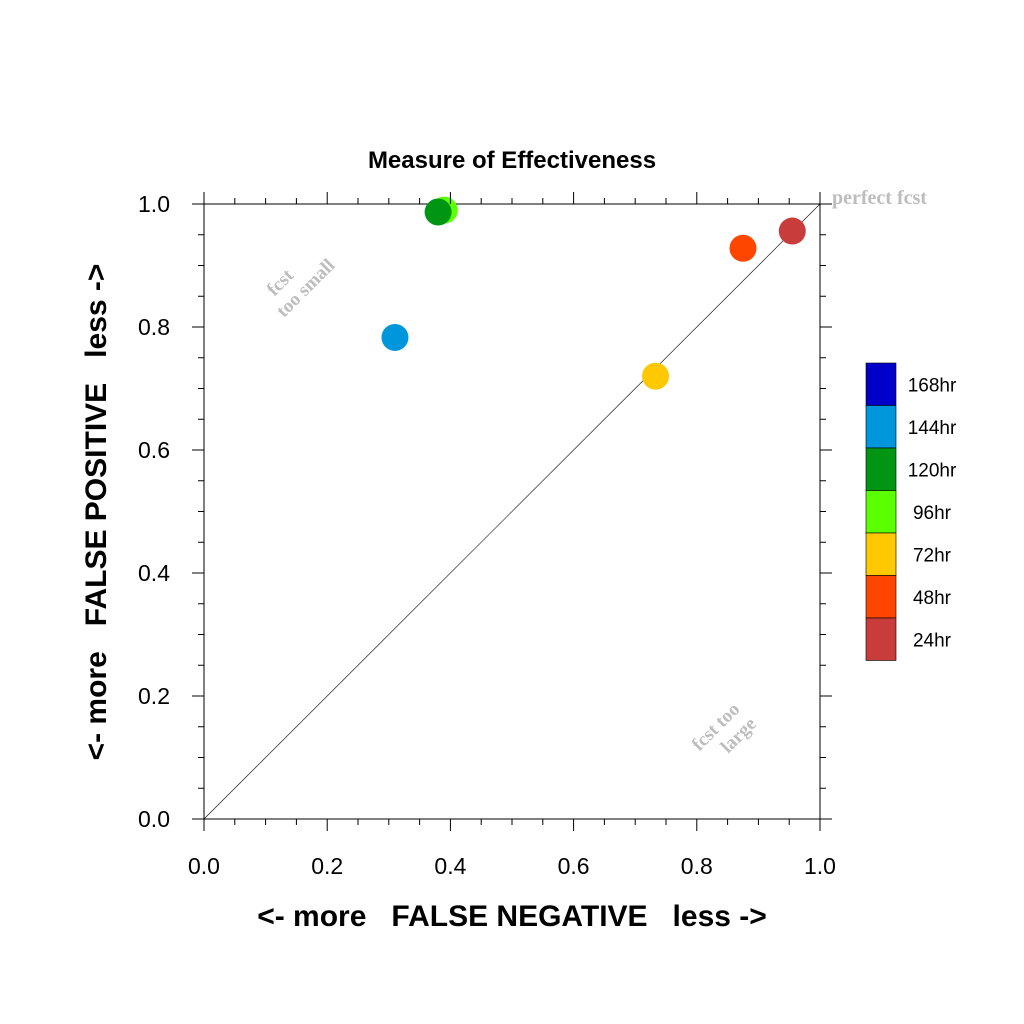 The image size is (1024, 1024). Describe the element at coordinates (879, 198) in the screenshot. I see `annotation-perfect-fcst: perfect fcst` at that location.